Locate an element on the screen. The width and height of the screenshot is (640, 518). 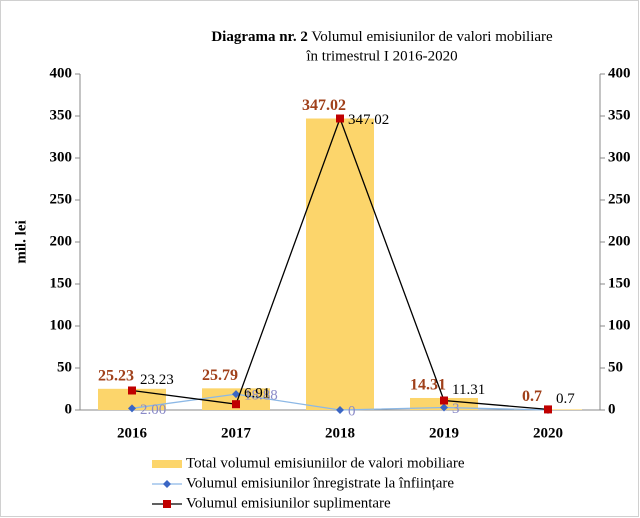
y-axis-label: mil. lei is located at coordinates (21, 241).